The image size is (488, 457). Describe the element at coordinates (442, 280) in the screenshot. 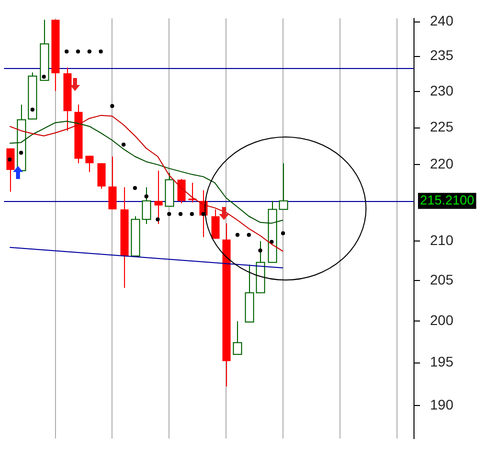

I see `y-tick-label: 205` at that location.